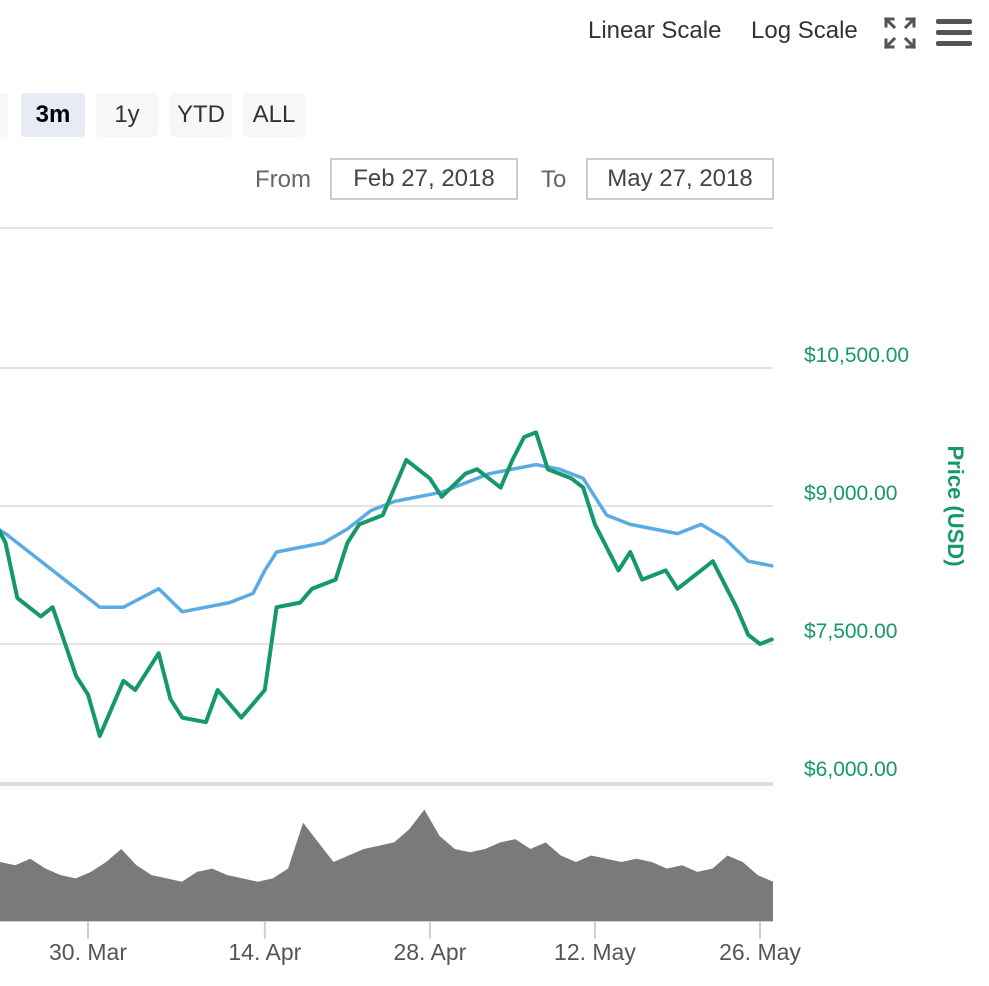 The image size is (989, 986). What do you see at coordinates (127, 115) in the screenshot?
I see `range-button-1y: 1y` at bounding box center [127, 115].